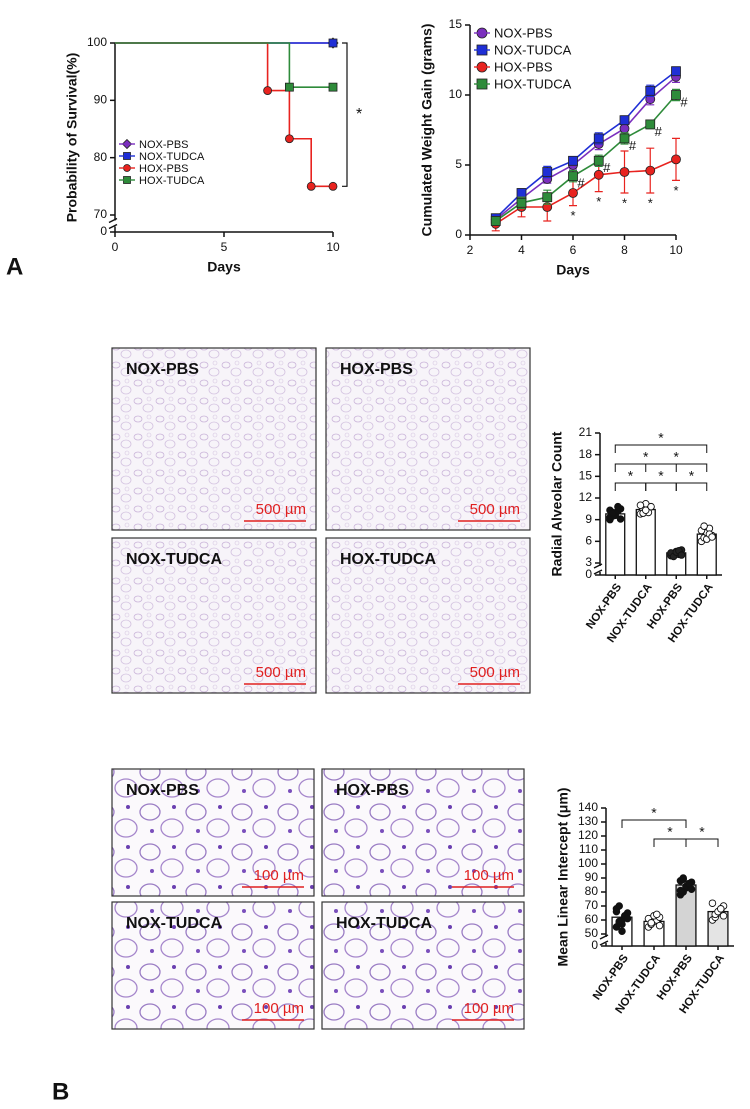 This screenshot has width=750, height=1109. Describe the element at coordinates (224, 247) in the screenshot. I see `x-tick-label: 5` at that location.